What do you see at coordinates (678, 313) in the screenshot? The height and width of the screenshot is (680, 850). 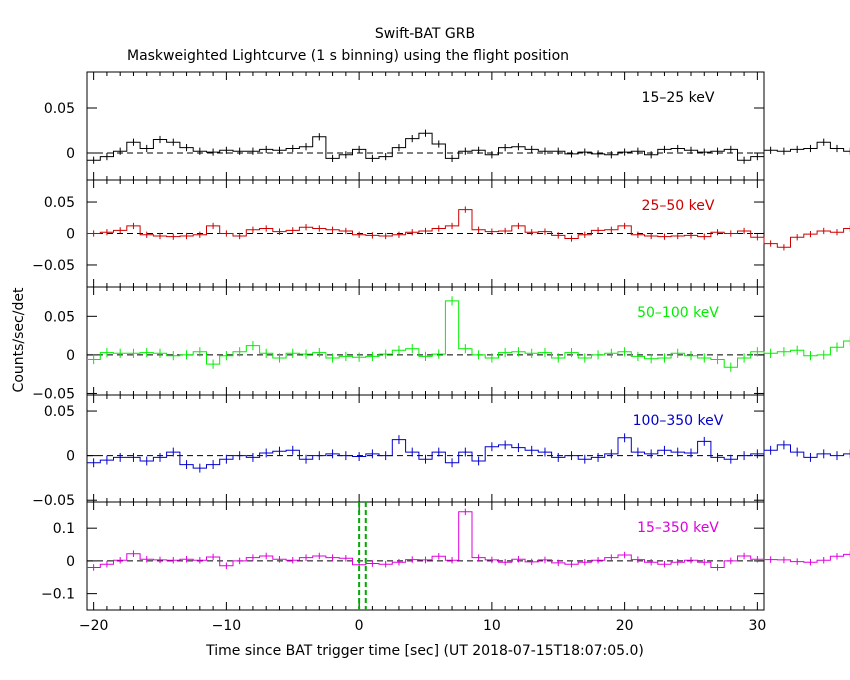 I see `band-label: 50–100 keV` at bounding box center [678, 313].